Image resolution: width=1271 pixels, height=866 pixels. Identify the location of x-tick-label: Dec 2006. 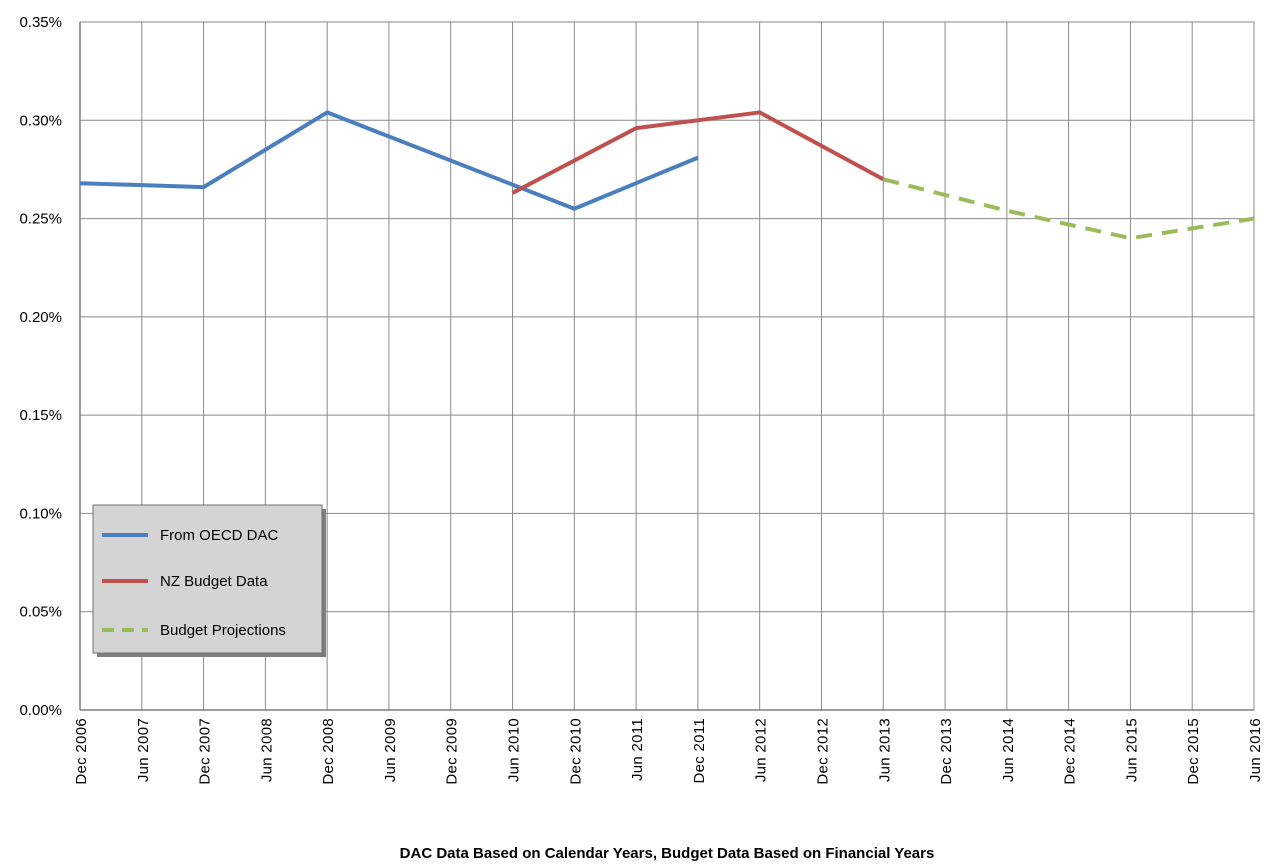
(81, 751).